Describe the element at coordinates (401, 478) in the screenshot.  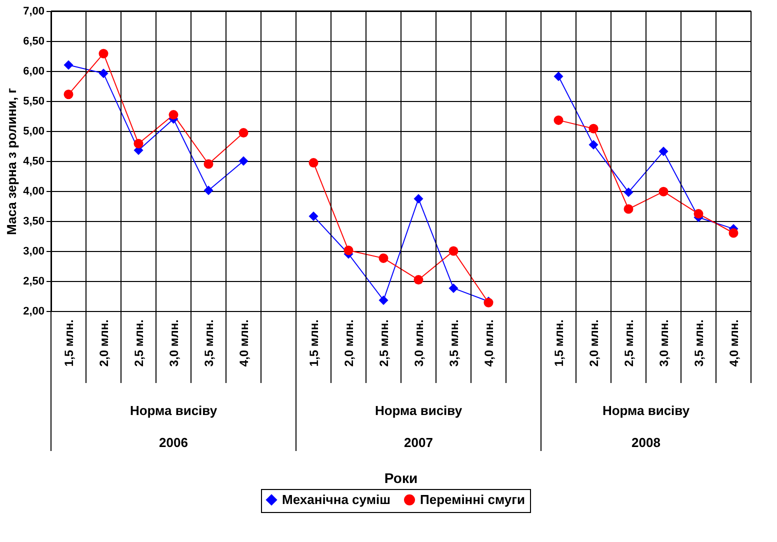
I see `text: Роки` at that location.